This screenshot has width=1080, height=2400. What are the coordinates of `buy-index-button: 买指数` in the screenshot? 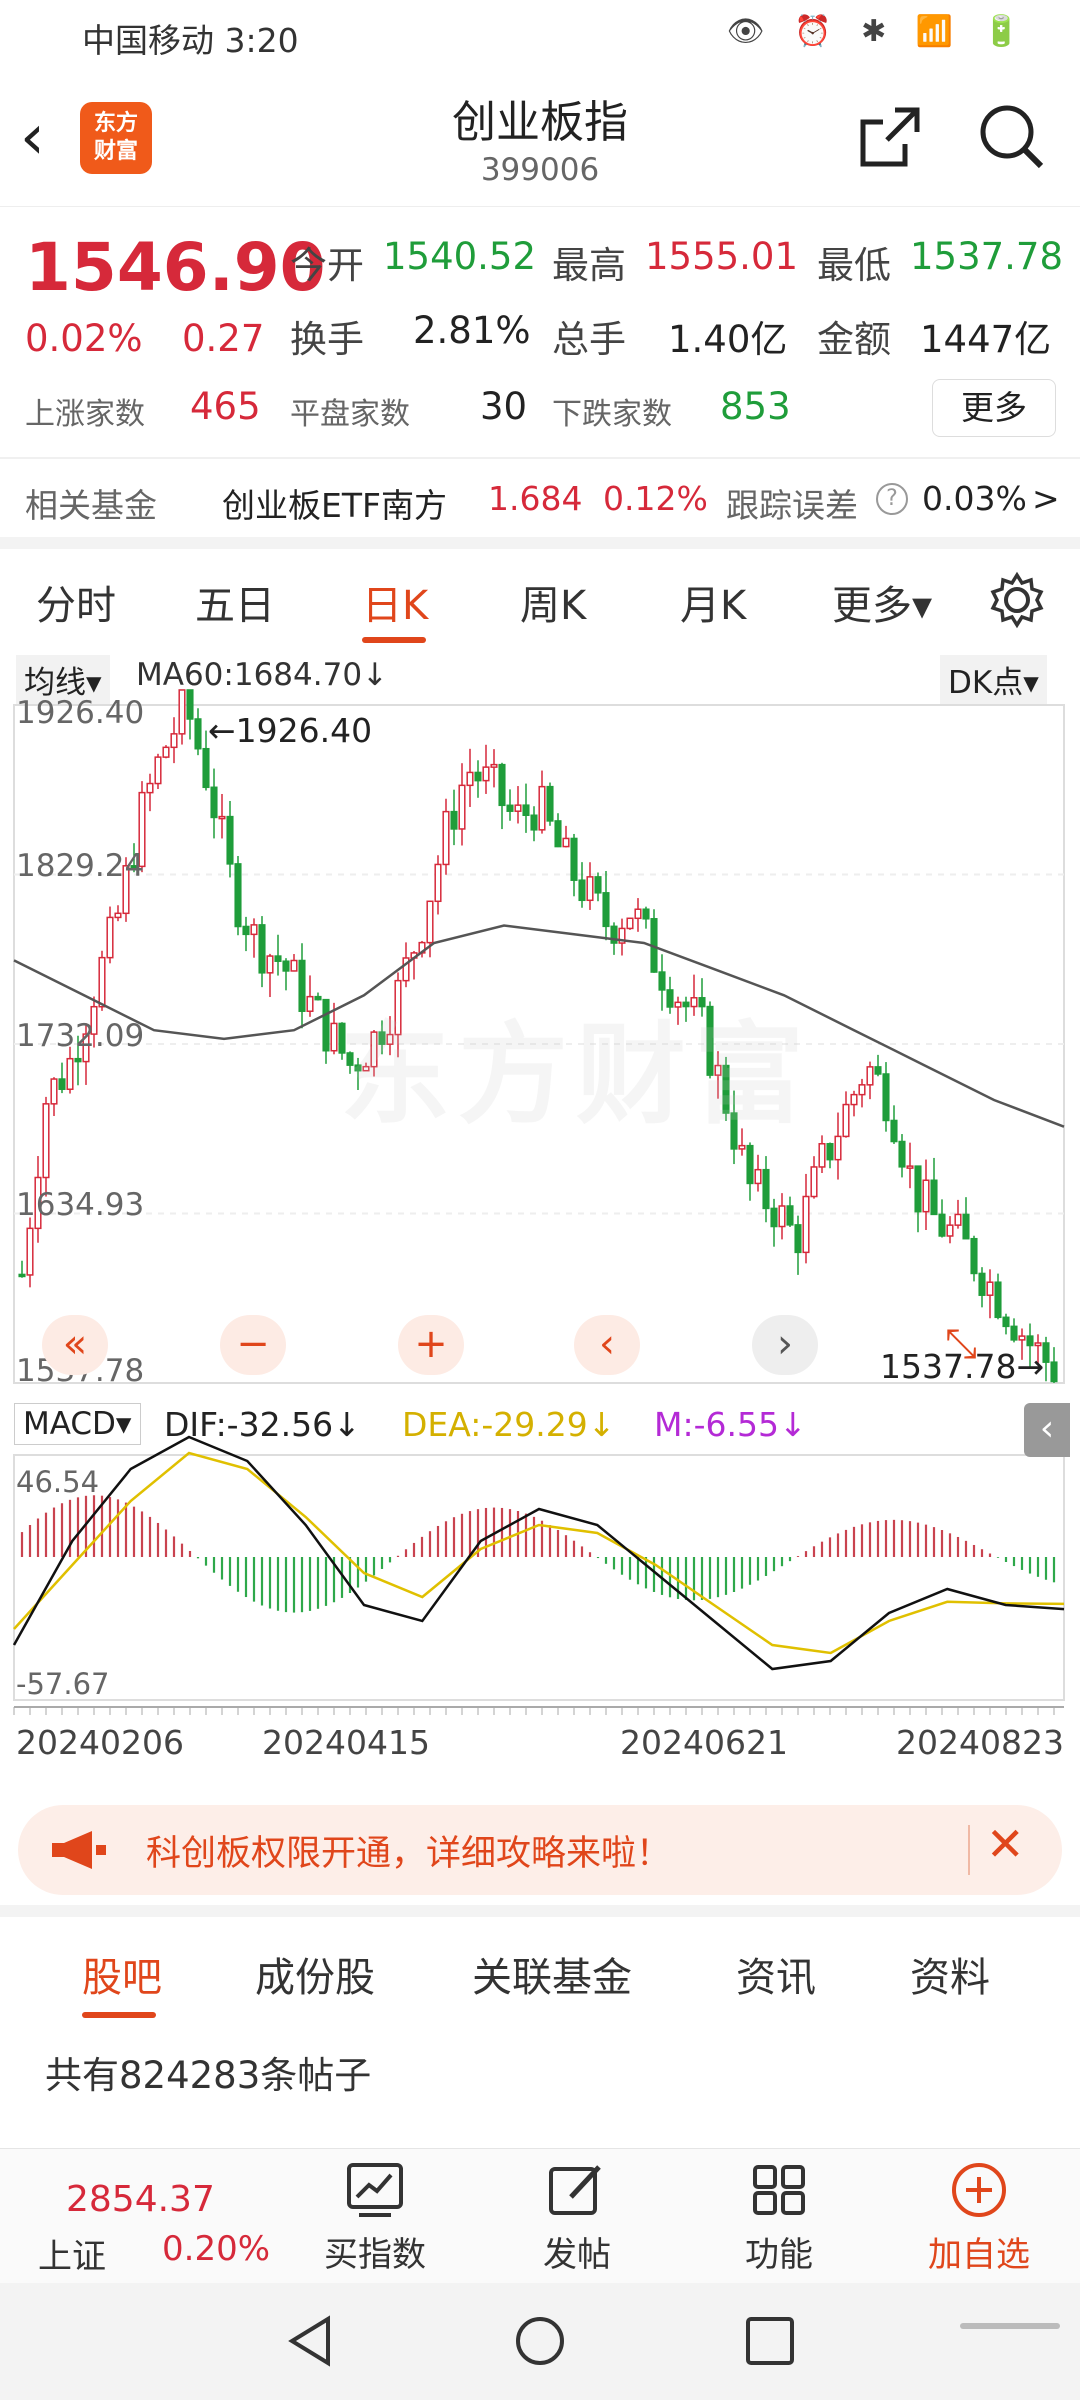 It's located at (375, 2218).